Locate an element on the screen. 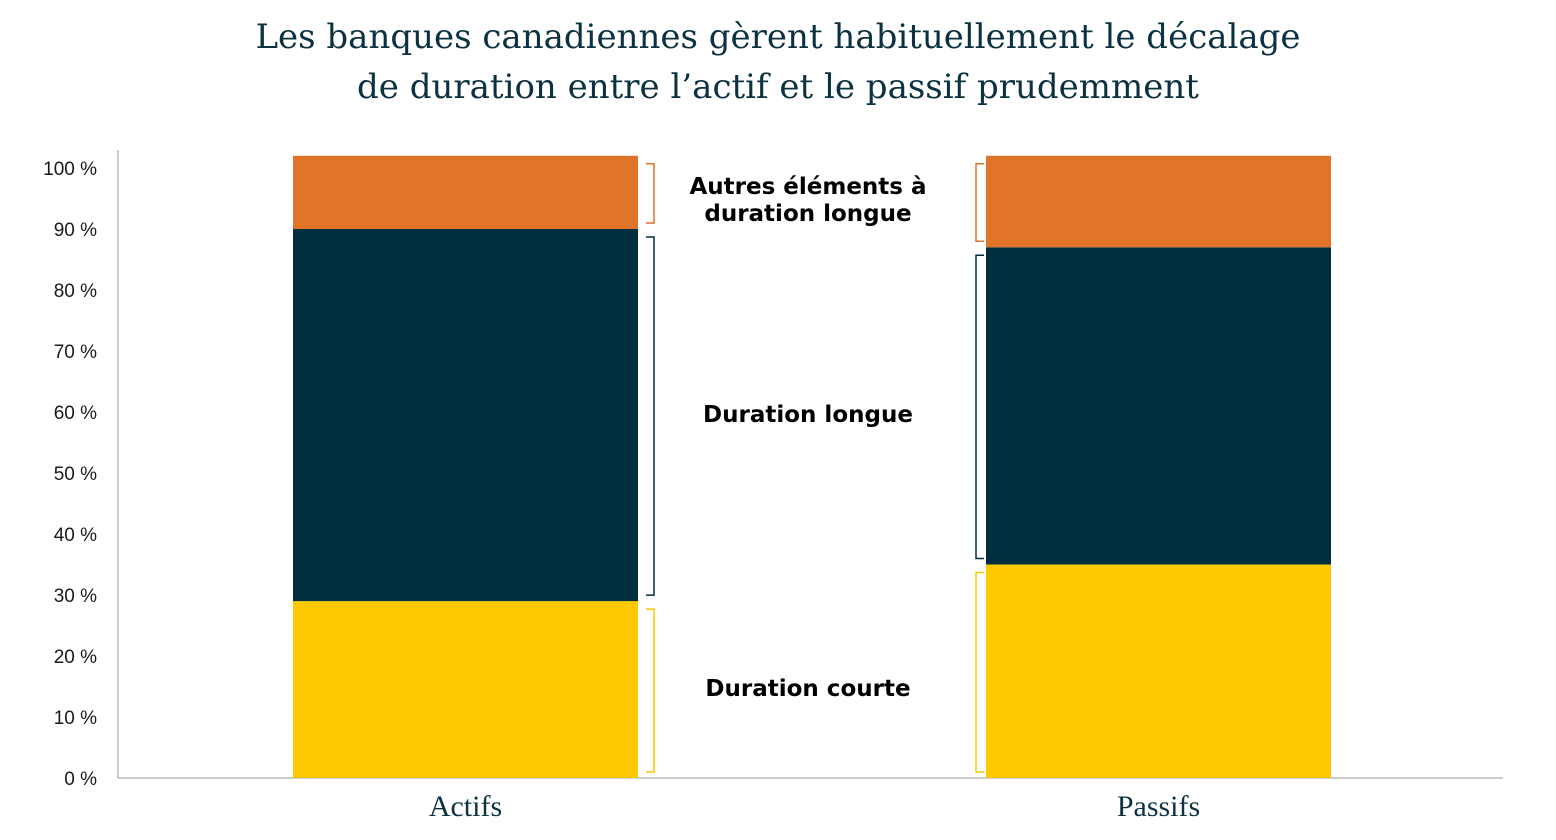 The height and width of the screenshot is (840, 1556). bracket-passifs-duration-courte is located at coordinates (979, 672).